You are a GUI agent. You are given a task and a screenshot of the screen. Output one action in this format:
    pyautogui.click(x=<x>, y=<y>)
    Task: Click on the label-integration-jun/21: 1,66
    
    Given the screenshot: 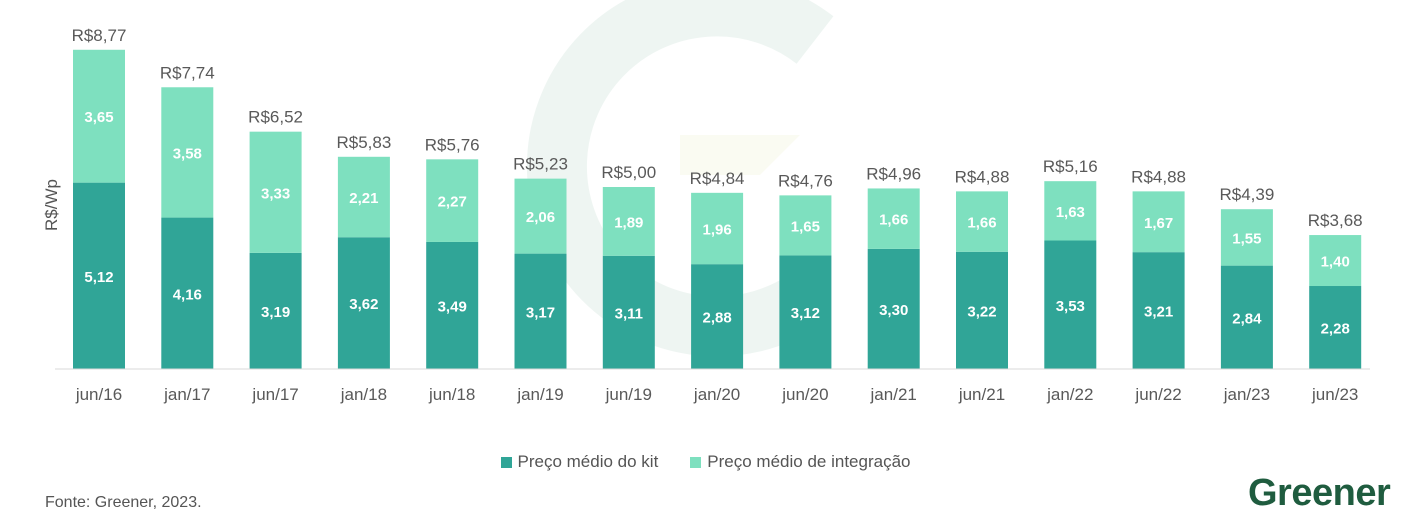 What is the action you would take?
    pyautogui.click(x=981, y=223)
    